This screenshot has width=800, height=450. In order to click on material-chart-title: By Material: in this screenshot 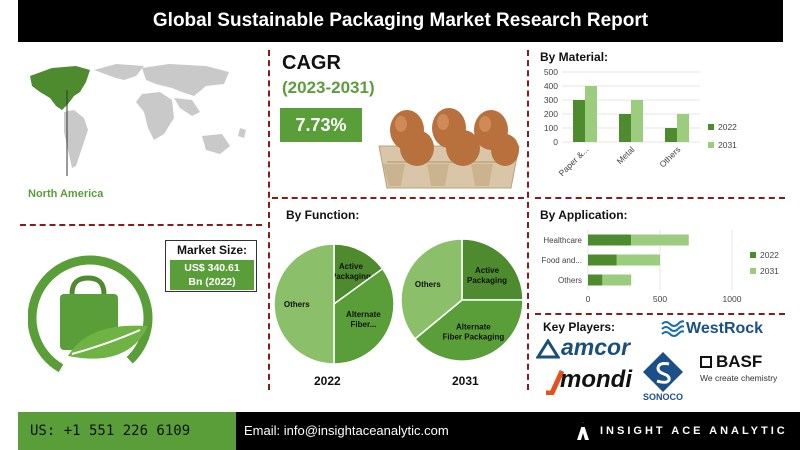, I will do `click(574, 57)`.